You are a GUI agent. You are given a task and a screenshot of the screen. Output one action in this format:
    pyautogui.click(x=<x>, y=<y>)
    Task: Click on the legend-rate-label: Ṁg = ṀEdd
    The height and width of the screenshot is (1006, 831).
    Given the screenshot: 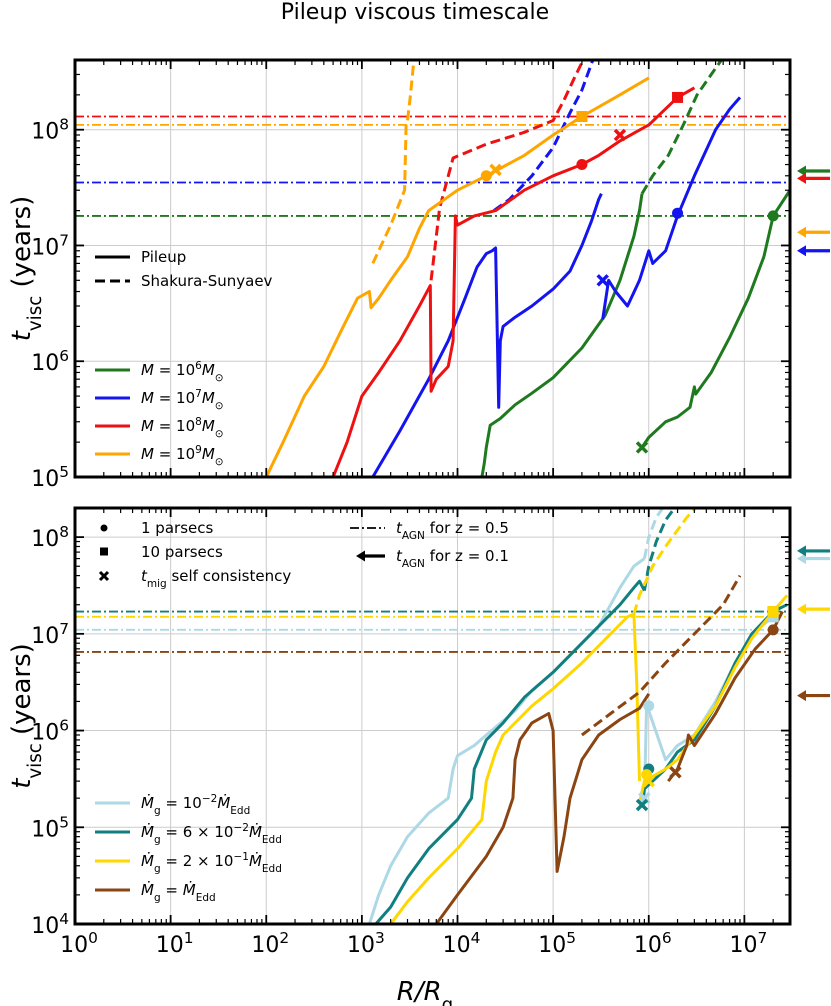 What is the action you would take?
    pyautogui.click(x=178, y=892)
    